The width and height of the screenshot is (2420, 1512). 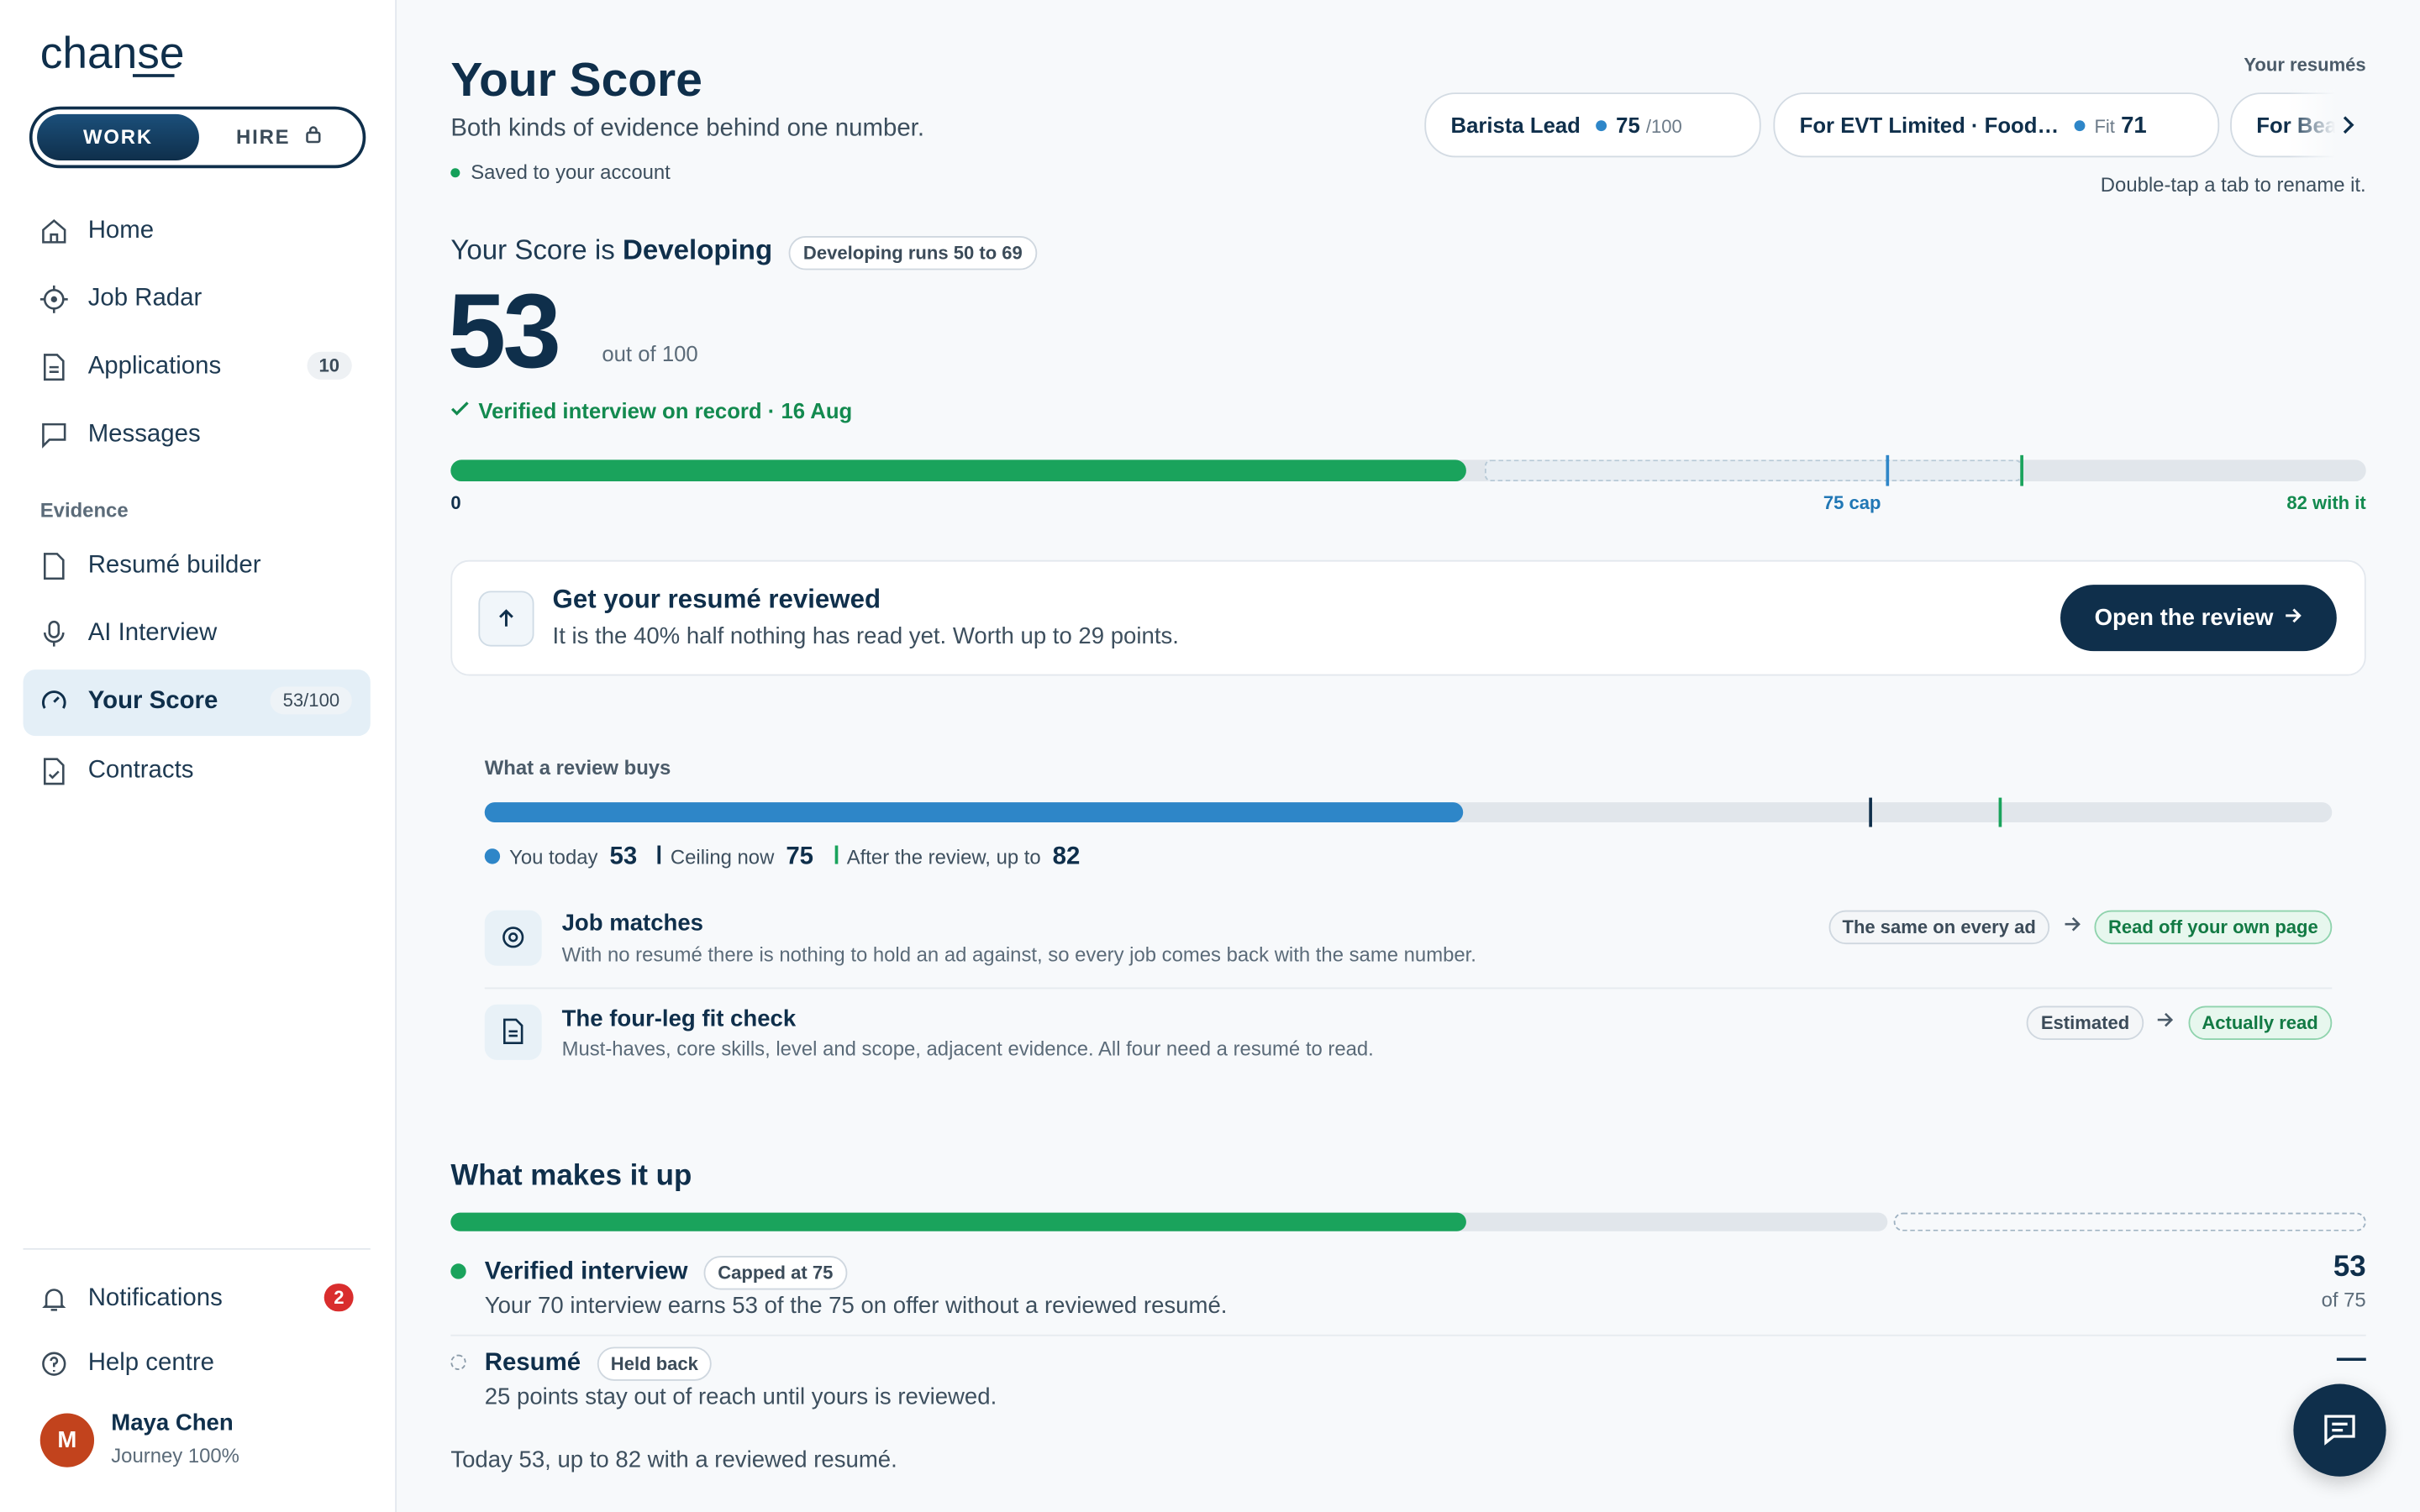 What do you see at coordinates (339, 1298) in the screenshot?
I see `nav-badge: 2` at bounding box center [339, 1298].